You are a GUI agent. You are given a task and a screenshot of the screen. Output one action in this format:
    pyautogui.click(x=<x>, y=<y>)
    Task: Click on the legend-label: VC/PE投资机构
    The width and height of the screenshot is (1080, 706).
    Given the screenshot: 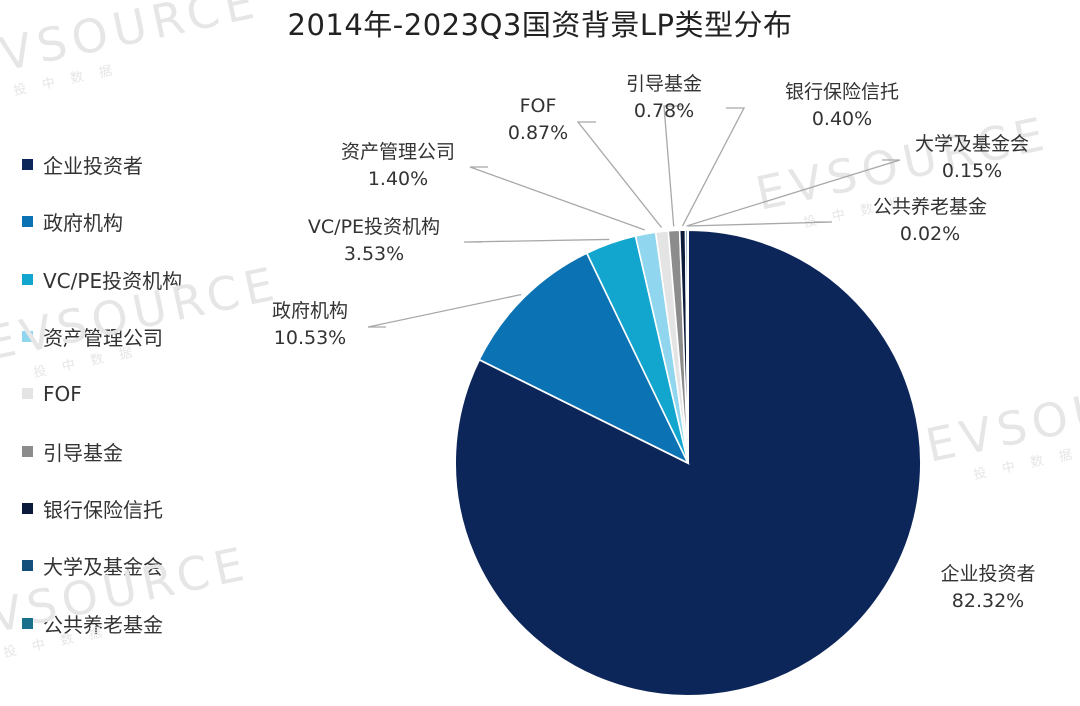 What is the action you would take?
    pyautogui.click(x=113, y=280)
    